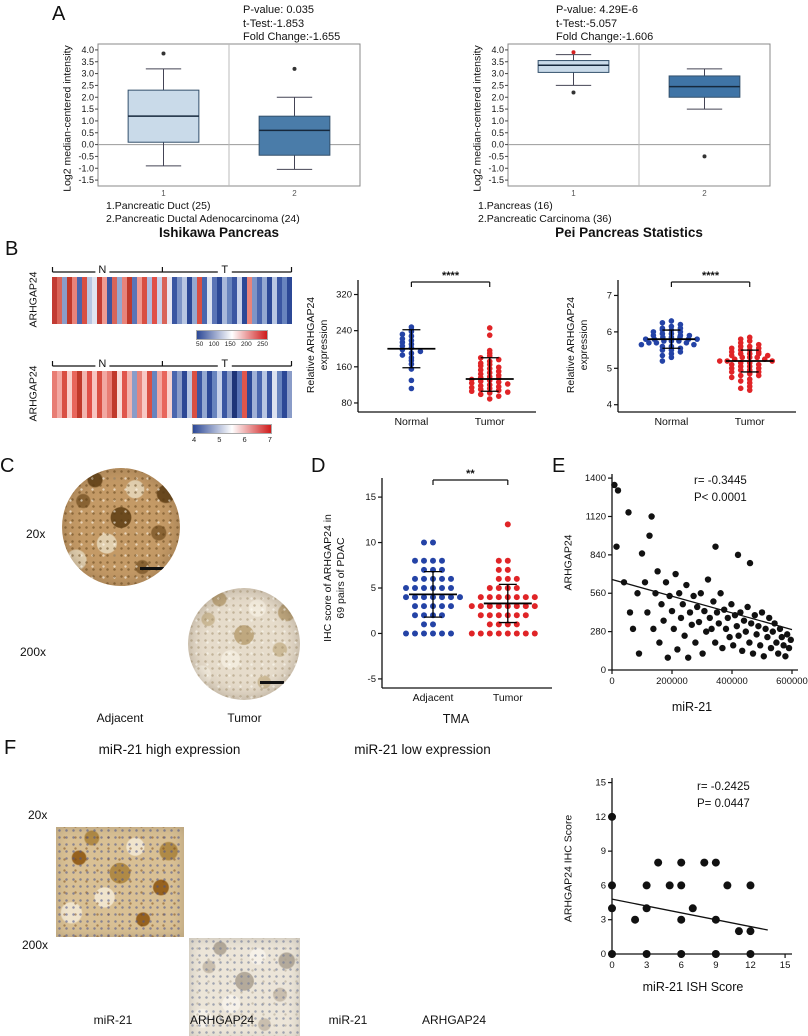 The width and height of the screenshot is (808, 1036). What do you see at coordinates (121, 527) in the screenshot?
I see `ihc-adjacent-20x-image` at bounding box center [121, 527].